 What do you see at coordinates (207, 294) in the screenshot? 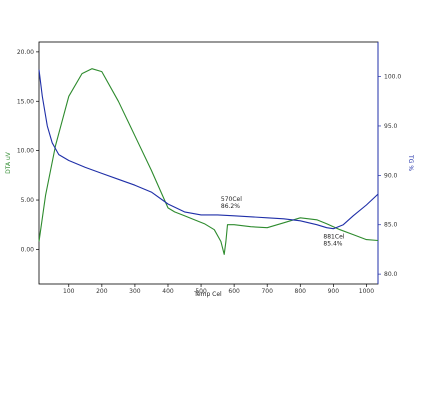
I see `x-axis-title: Temp Cel` at bounding box center [207, 294].